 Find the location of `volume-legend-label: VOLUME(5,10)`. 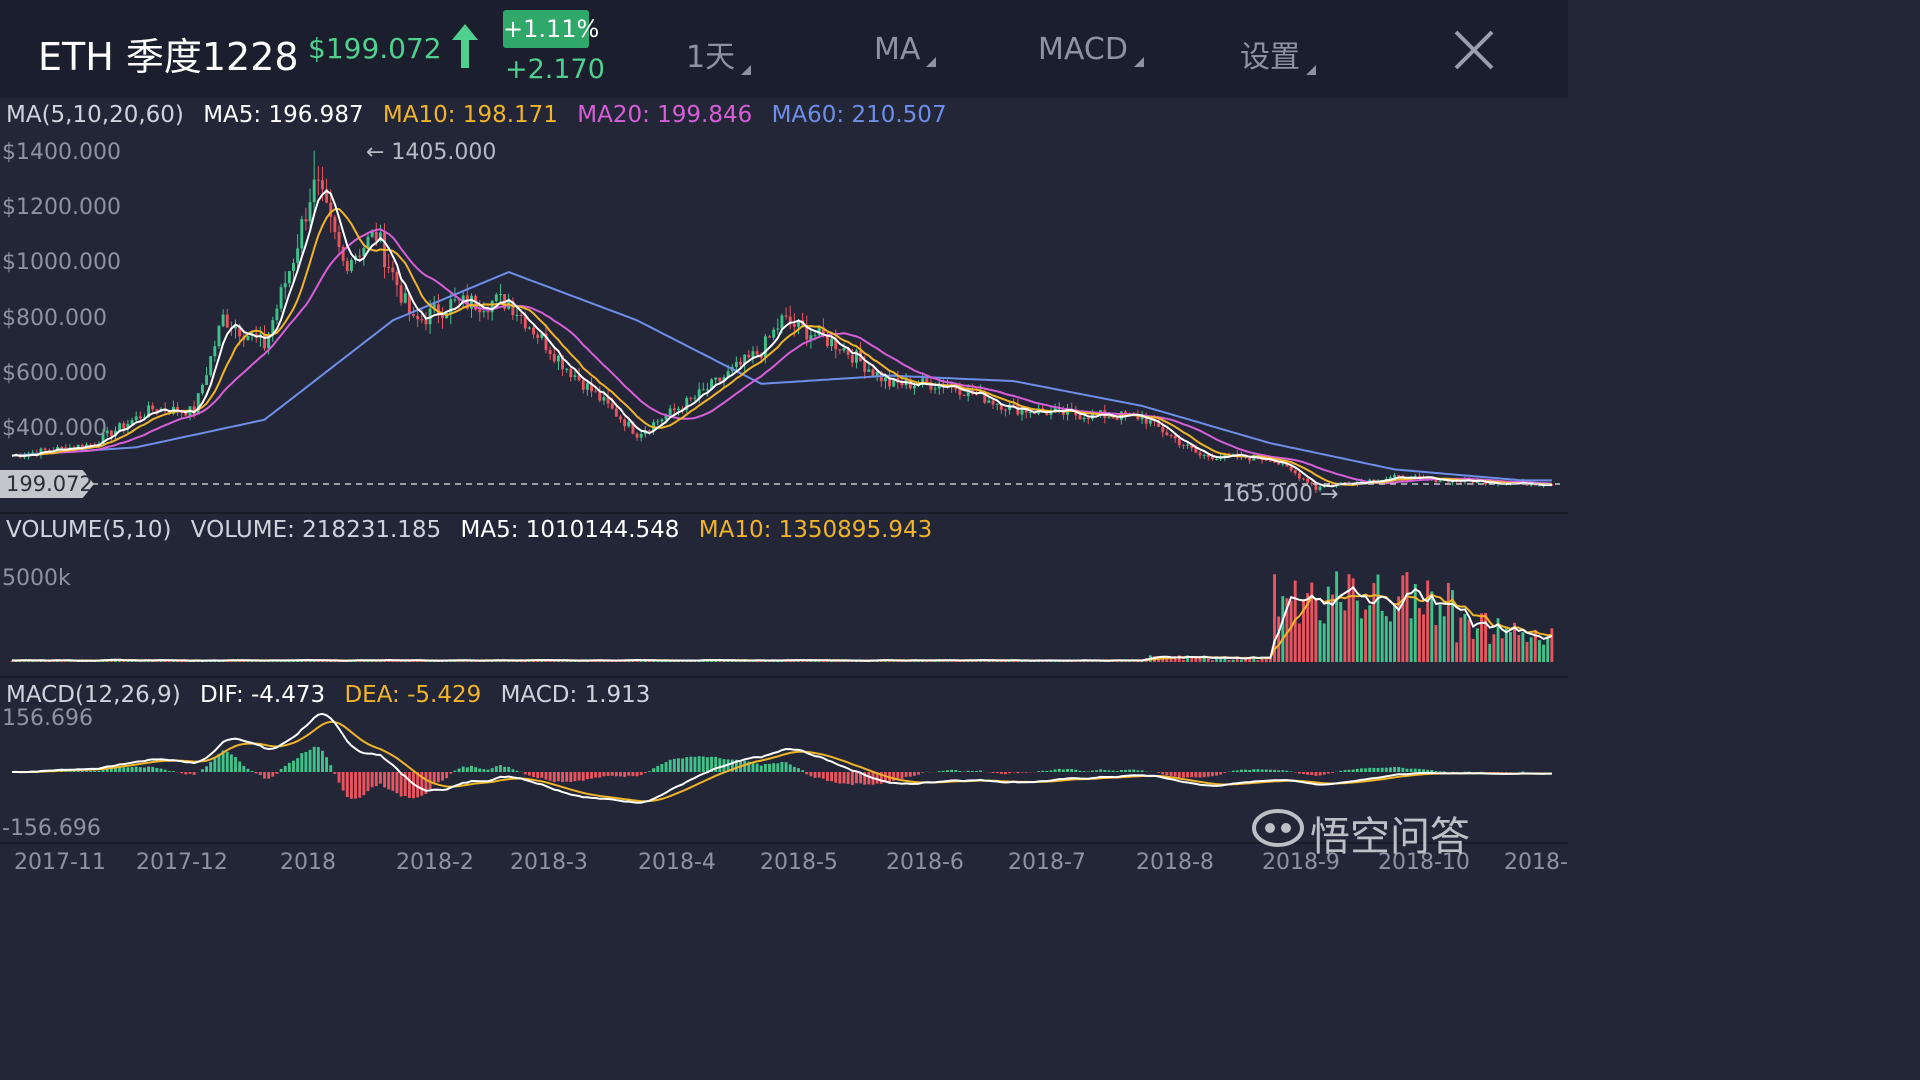

volume-legend-label: VOLUME(5,10) is located at coordinates (89, 530).